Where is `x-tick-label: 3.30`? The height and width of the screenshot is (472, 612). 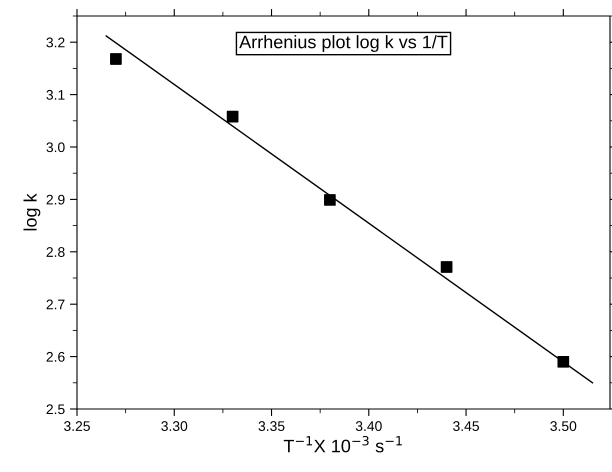 x-tick-label: 3.30 is located at coordinates (174, 426).